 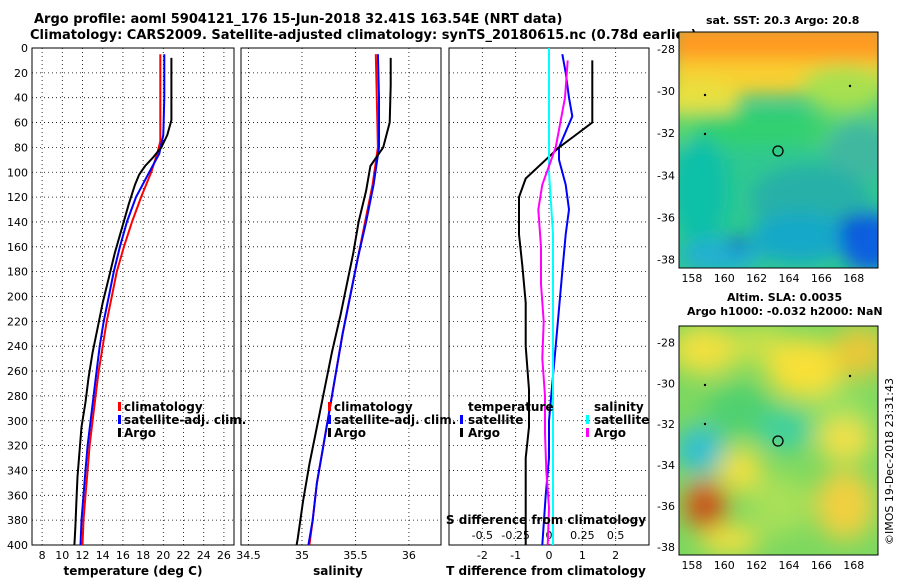 I want to click on depth-tick-label: 340, so click(x=17, y=470).